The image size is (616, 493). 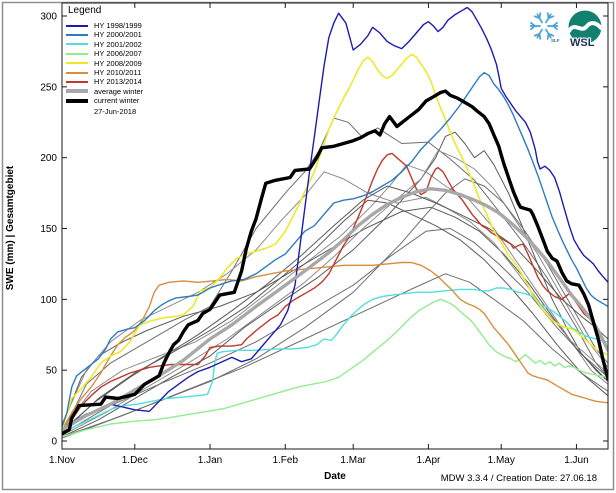 What do you see at coordinates (118, 25) in the screenshot?
I see `legend-label-hy-1998-1999: HY 1998/1999` at bounding box center [118, 25].